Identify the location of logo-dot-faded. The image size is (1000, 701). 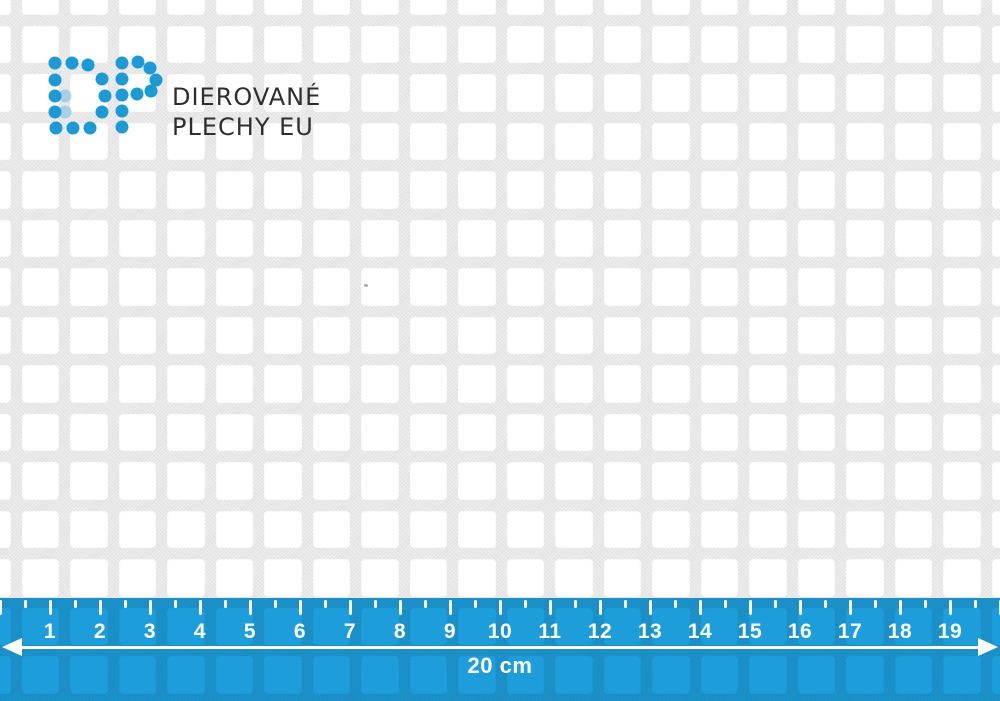
(65, 96).